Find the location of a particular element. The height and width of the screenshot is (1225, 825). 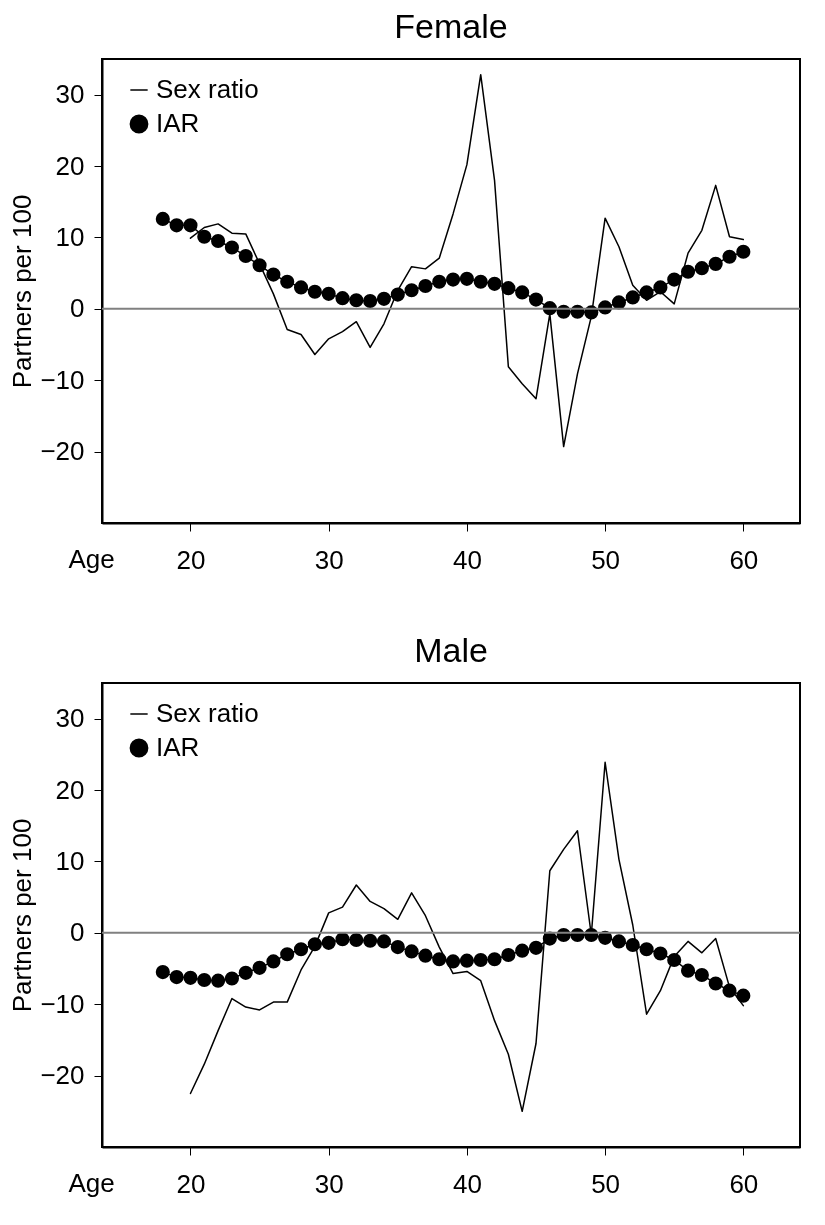

x-tick-label: 20 is located at coordinates (191, 1183).